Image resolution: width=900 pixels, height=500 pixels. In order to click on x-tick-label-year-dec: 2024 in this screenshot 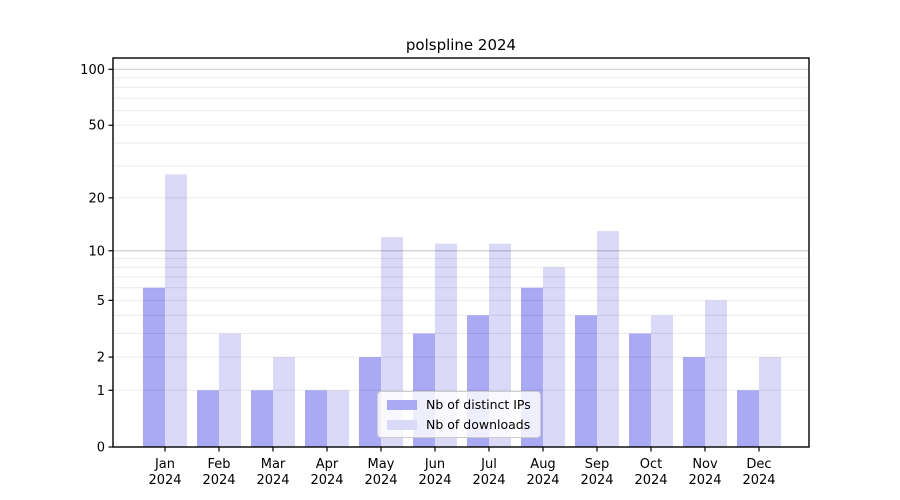, I will do `click(758, 480)`.